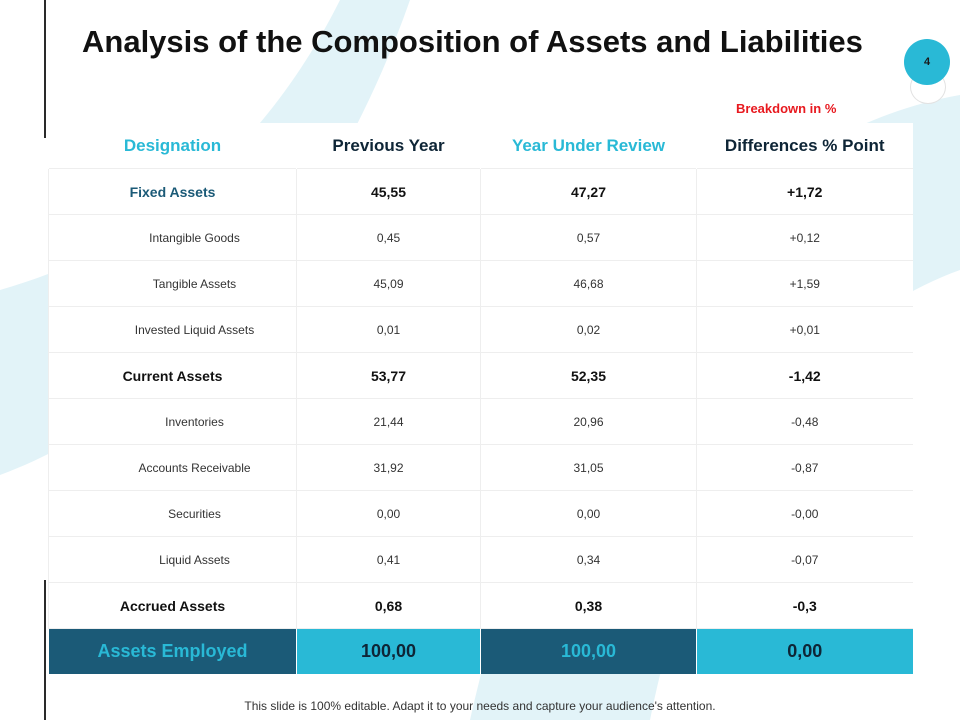  Describe the element at coordinates (588, 329) in the screenshot. I see `year-under-review-value: 0,02` at that location.